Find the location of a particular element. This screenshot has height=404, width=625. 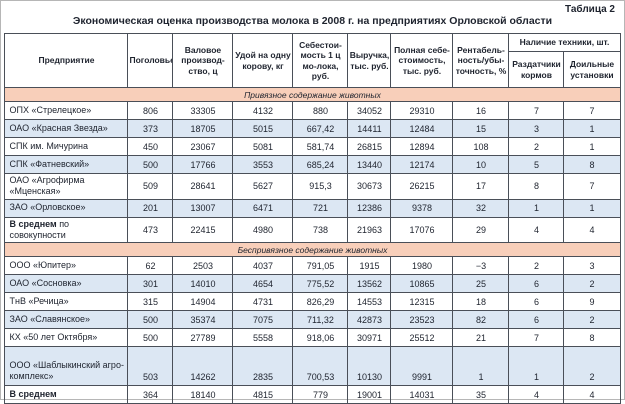

value-cell: 201 is located at coordinates (150, 208).